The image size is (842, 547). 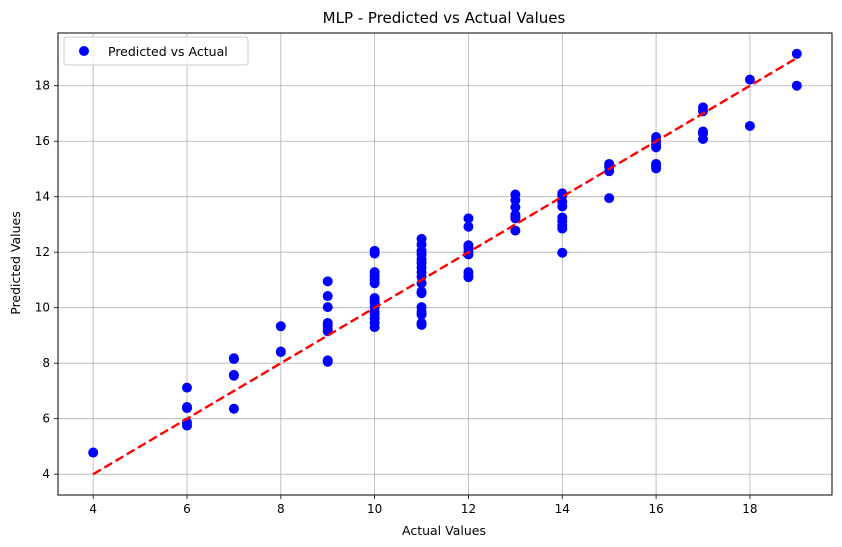 I want to click on legend-label: Predicted vs Actual, so click(x=168, y=51).